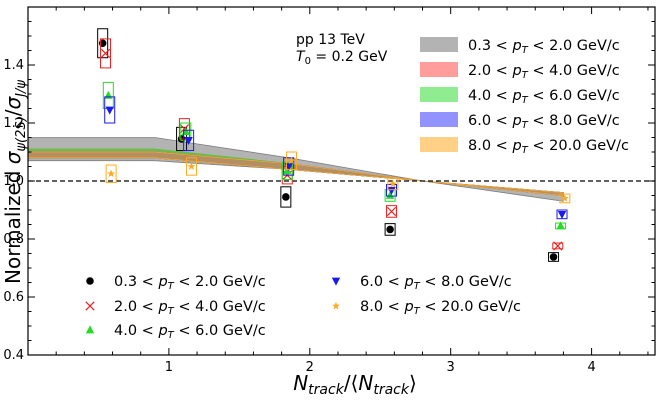  I want to click on x-tick-label: 1, so click(169, 367).